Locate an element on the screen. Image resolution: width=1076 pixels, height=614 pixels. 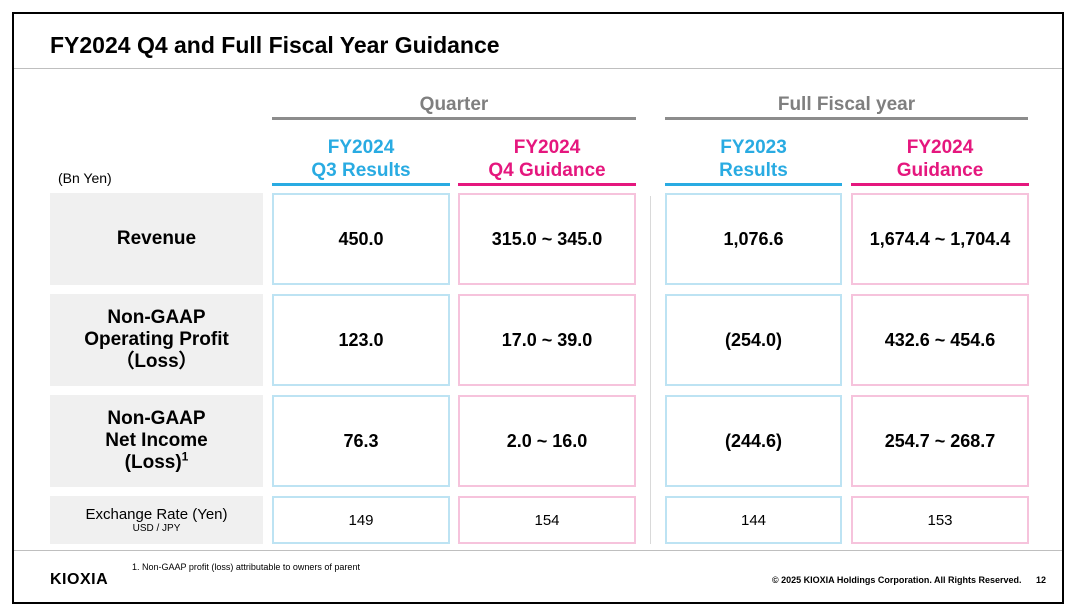
title-divider is located at coordinates (538, 68).